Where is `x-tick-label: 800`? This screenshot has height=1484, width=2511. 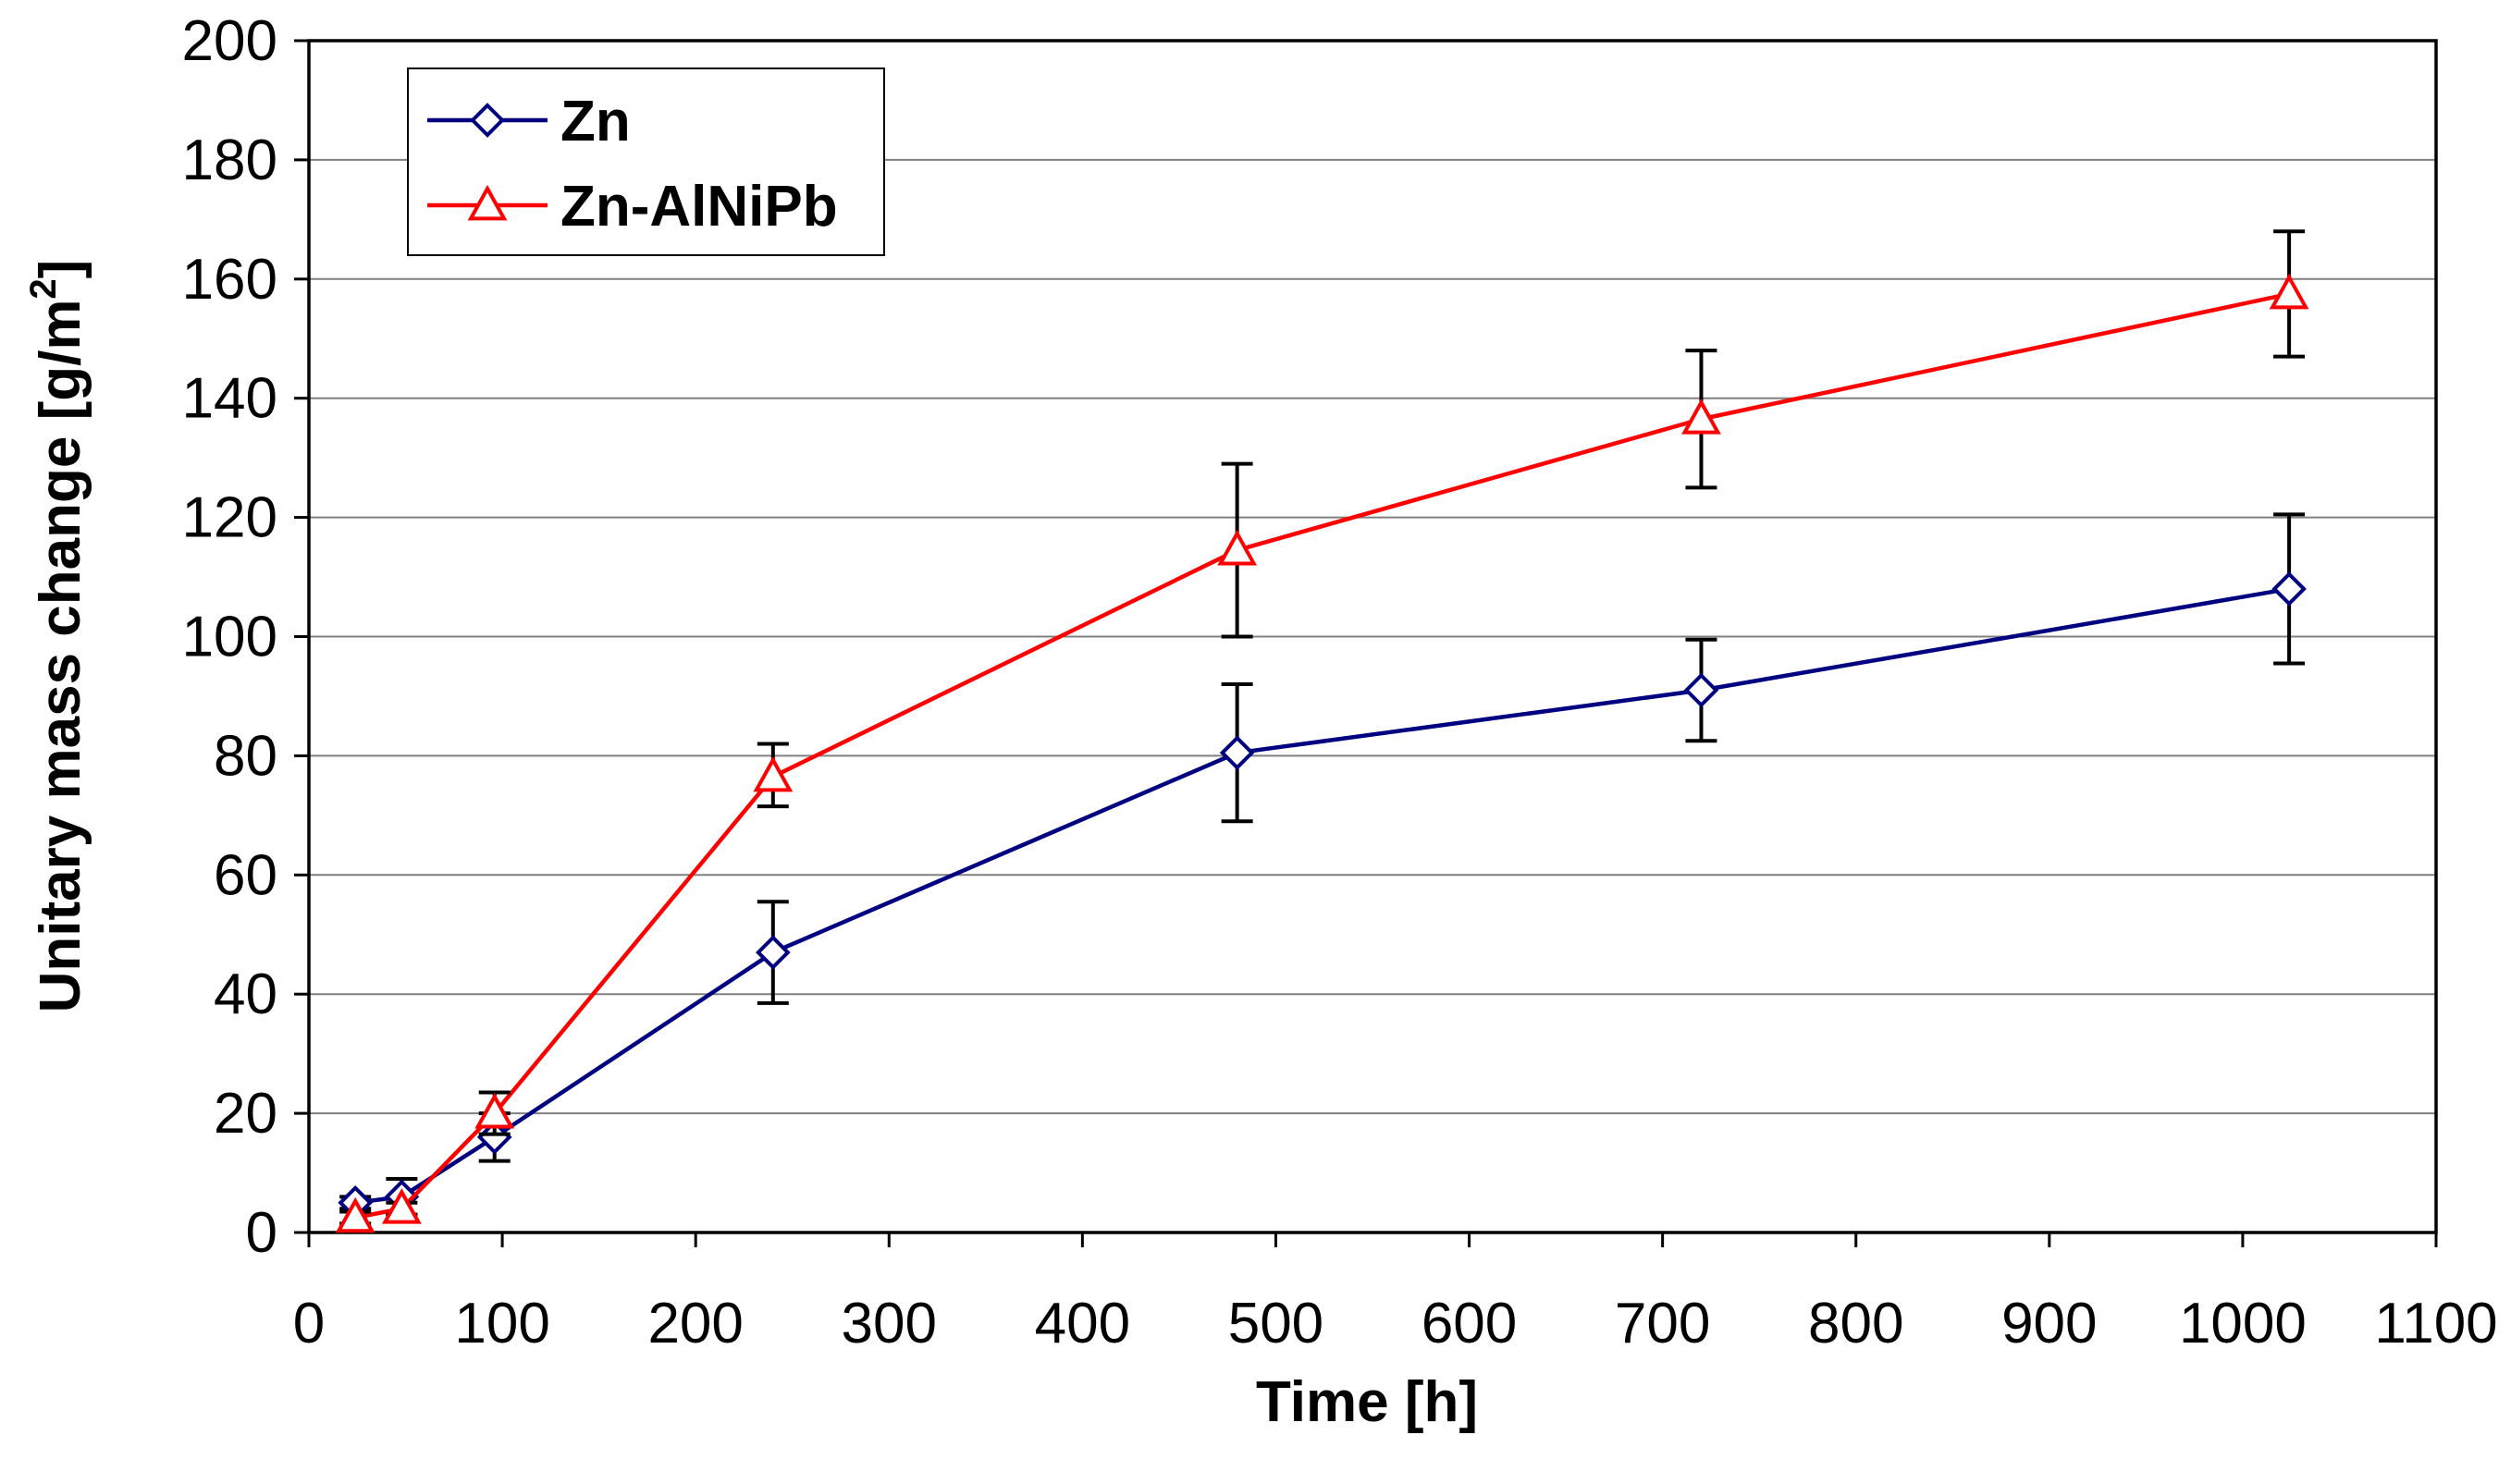 x-tick-label: 800 is located at coordinates (1855, 1323).